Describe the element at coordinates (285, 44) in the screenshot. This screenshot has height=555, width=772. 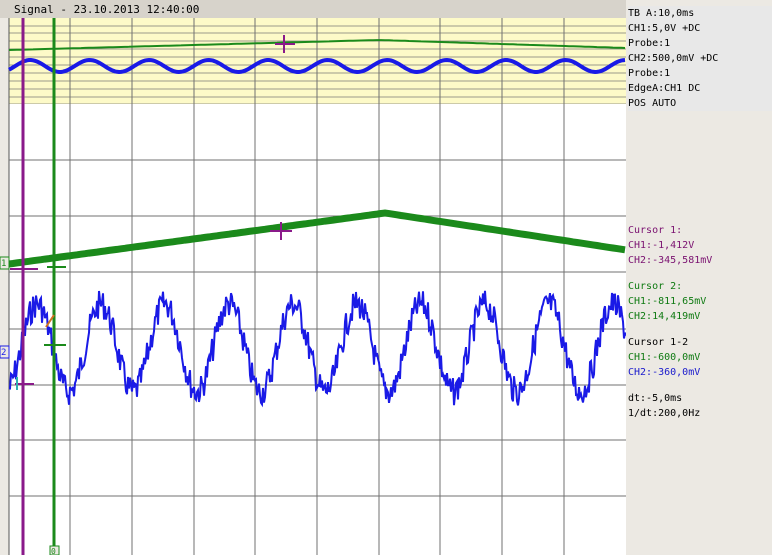
I see `overview-crosshair` at that location.